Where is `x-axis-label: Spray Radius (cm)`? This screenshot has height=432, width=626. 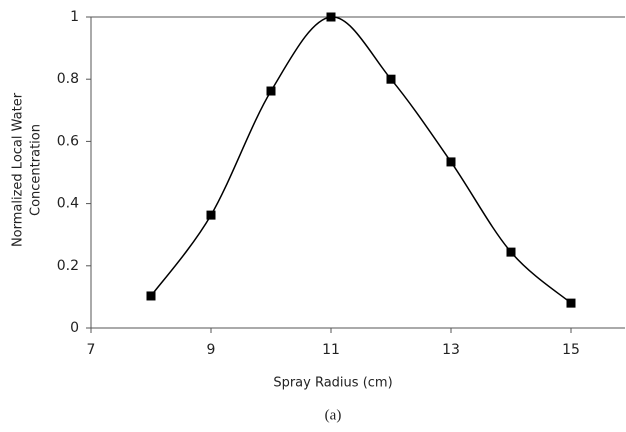 x-axis-label: Spray Radius (cm) is located at coordinates (332, 383).